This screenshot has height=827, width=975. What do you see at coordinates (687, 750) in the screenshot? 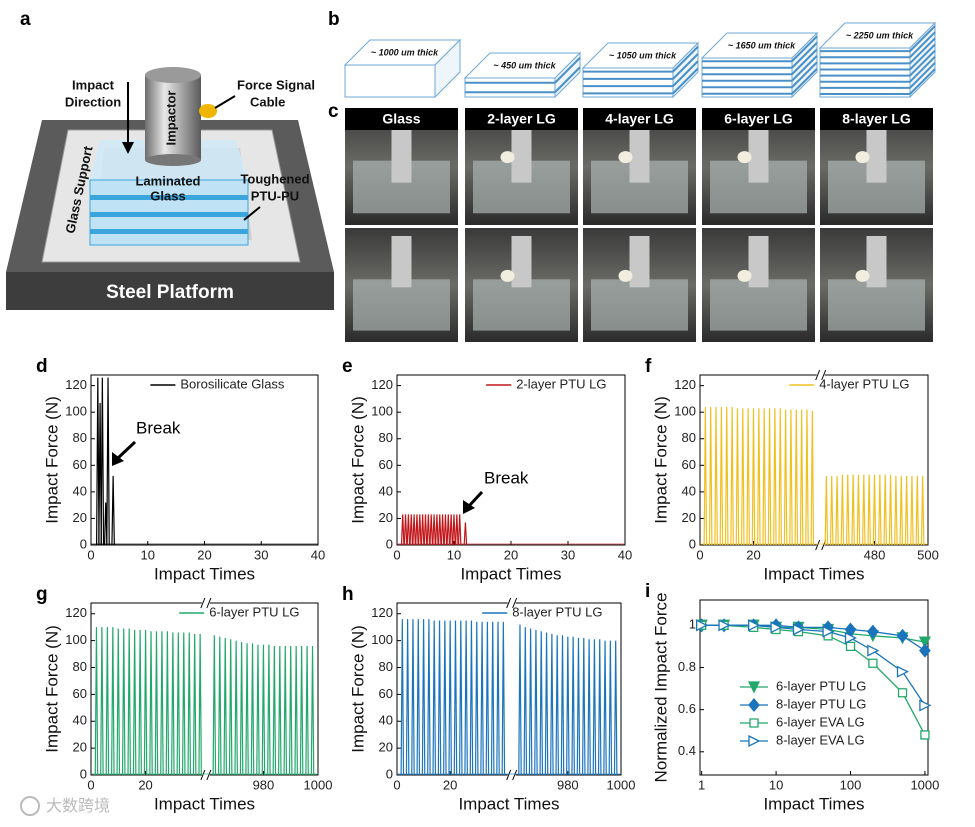
I see `y-tick-label: 0.4` at bounding box center [687, 750].